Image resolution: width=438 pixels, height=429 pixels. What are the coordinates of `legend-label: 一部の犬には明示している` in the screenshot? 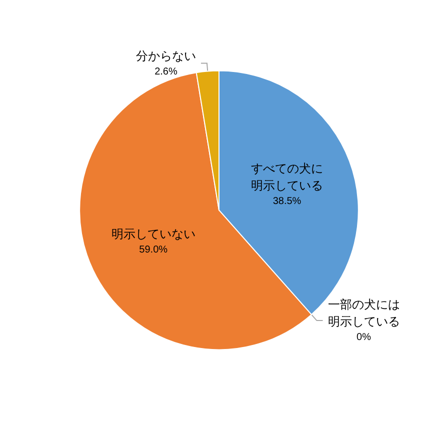 It's located at (364, 313).